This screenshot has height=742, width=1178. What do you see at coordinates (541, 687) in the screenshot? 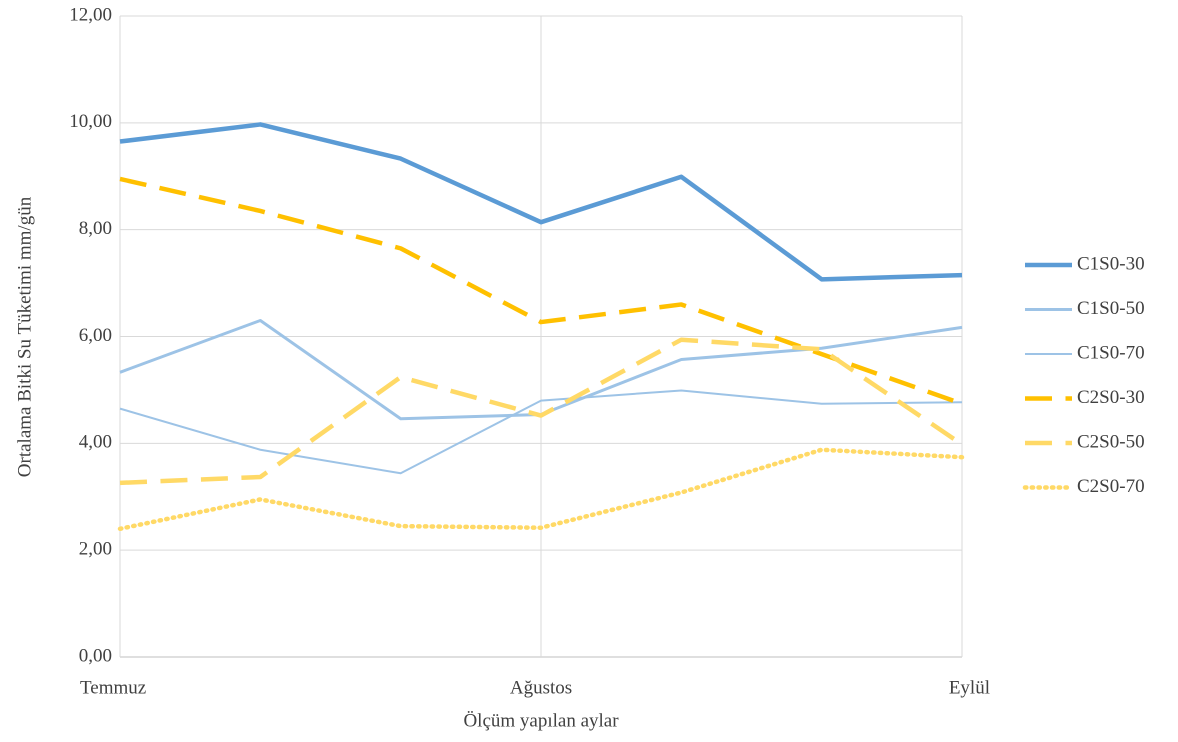
I see `x-tick-label: Ağustos` at bounding box center [541, 687].